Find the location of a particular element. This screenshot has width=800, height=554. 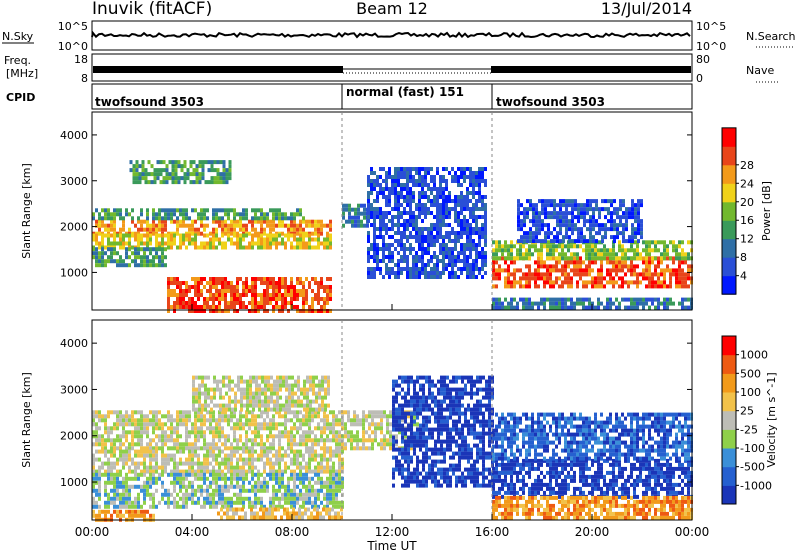

freq-band-left is located at coordinates (218, 69).